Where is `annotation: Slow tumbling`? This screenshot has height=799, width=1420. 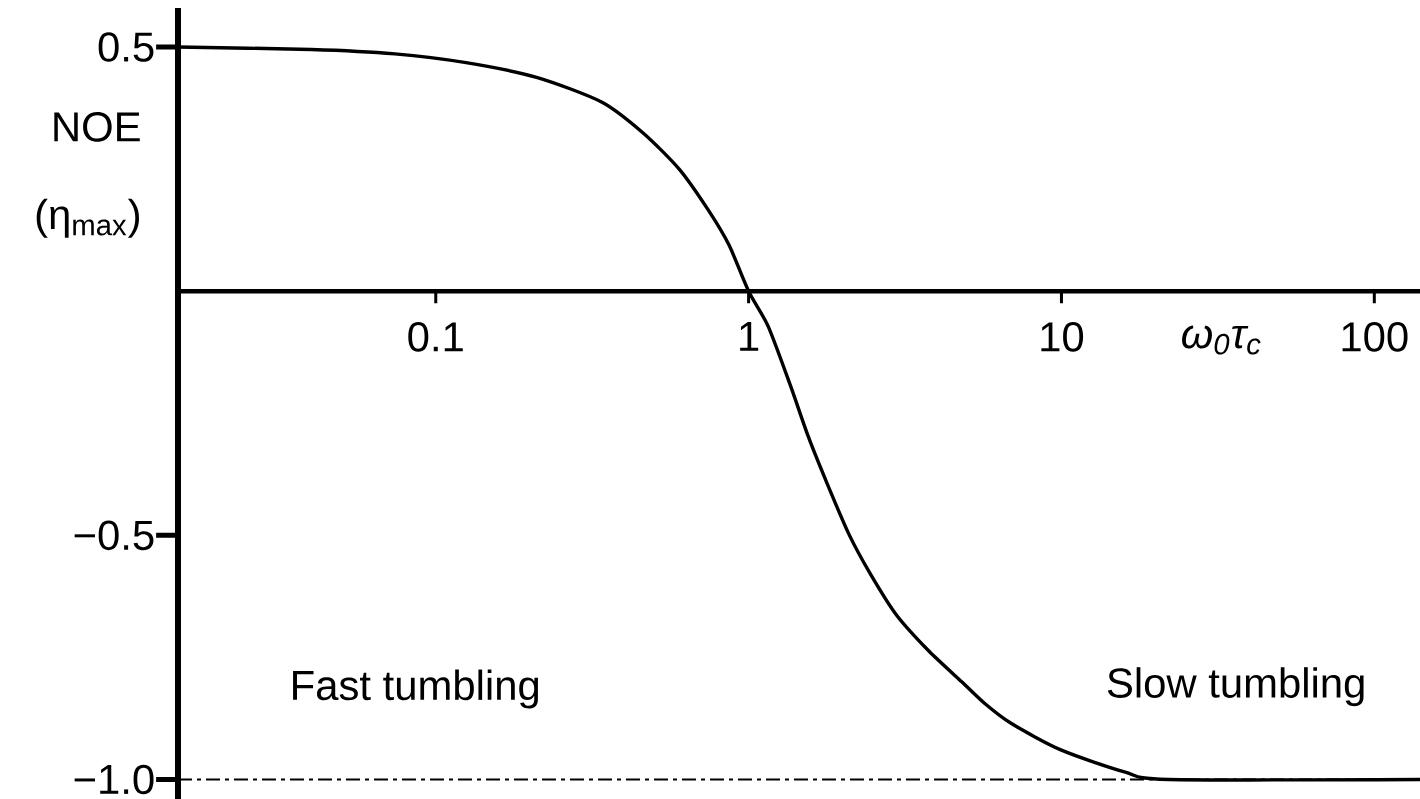 annotation: Slow tumbling is located at coordinates (1235, 687).